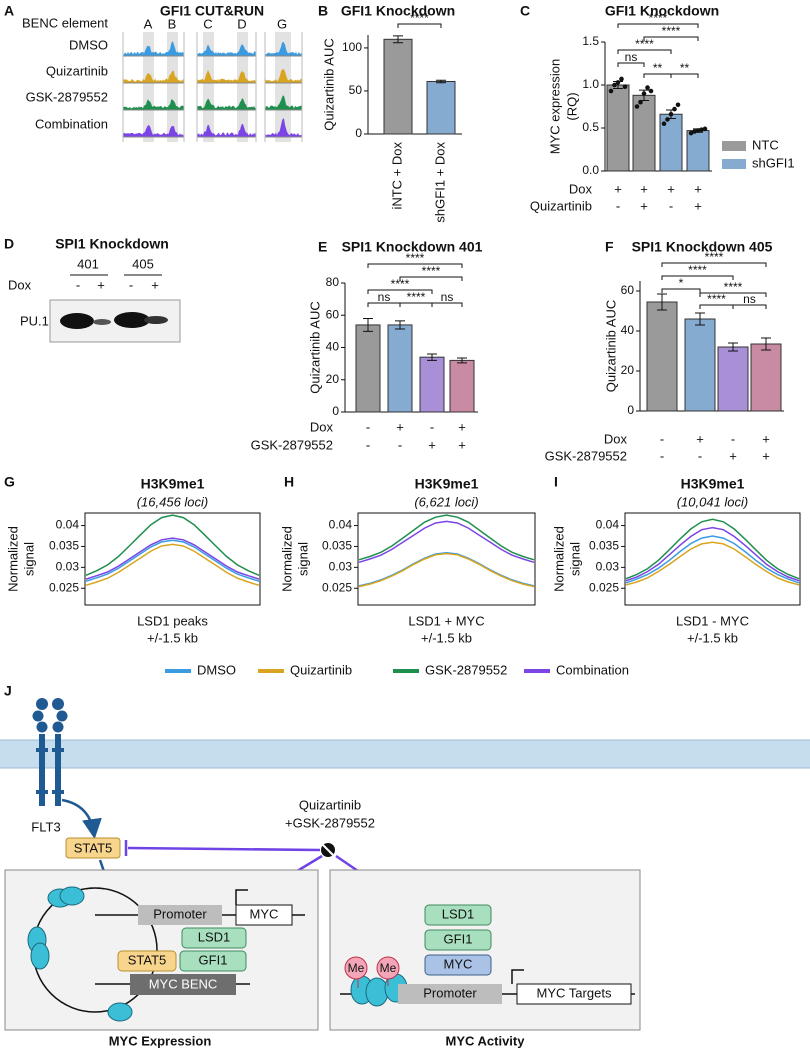  Describe the element at coordinates (212, 11) in the screenshot. I see `panel-title: GFI1 CUT&RUN` at that location.